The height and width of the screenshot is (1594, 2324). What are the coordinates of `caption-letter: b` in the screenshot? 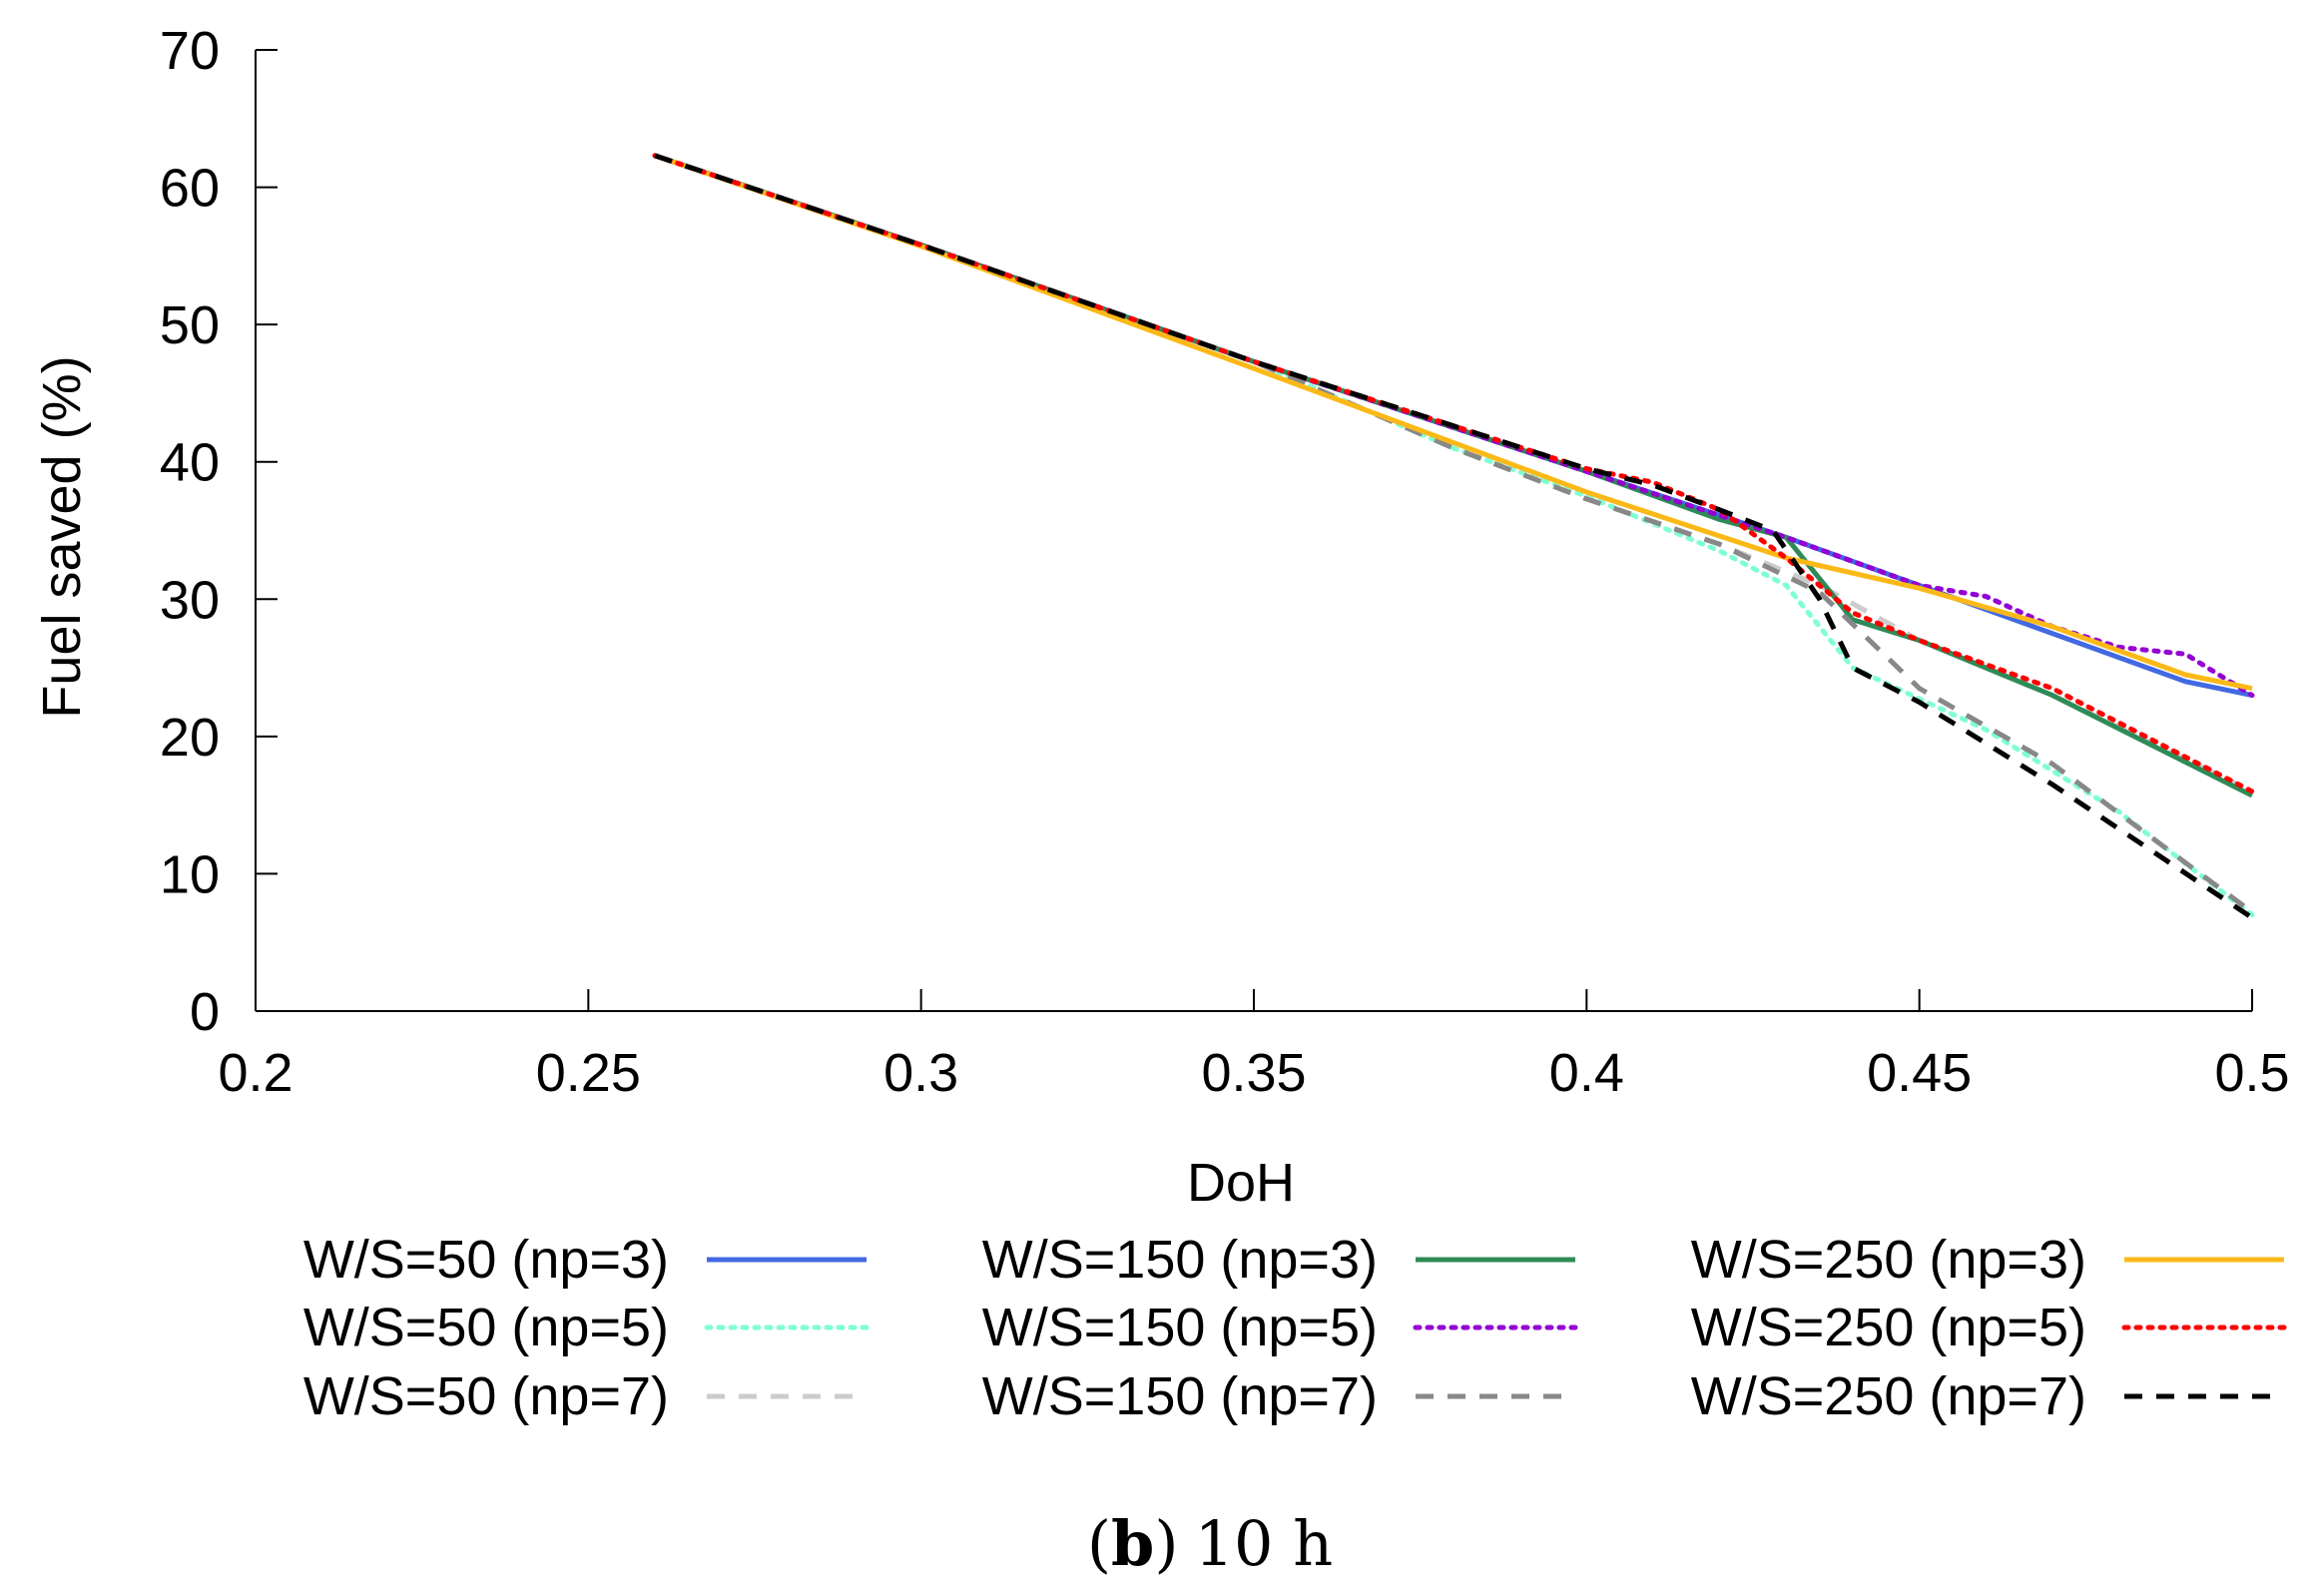 It's located at (1133, 1543).